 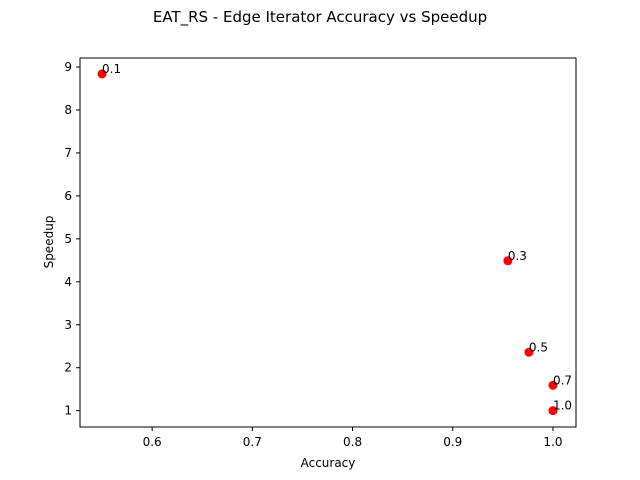 What do you see at coordinates (49, 242) in the screenshot?
I see `y-axis-label: Speedup` at bounding box center [49, 242].